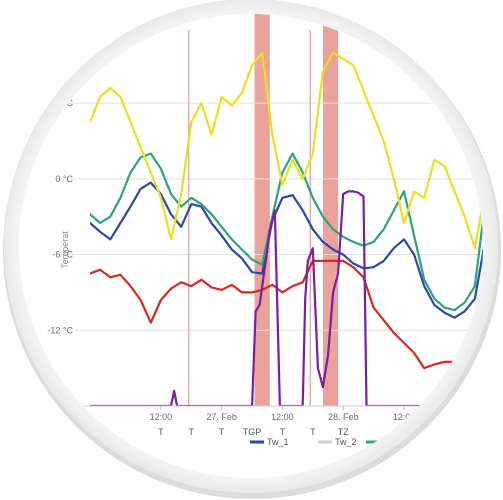  What do you see at coordinates (343, 432) in the screenshot?
I see `event-marker-6: TZ` at bounding box center [343, 432].